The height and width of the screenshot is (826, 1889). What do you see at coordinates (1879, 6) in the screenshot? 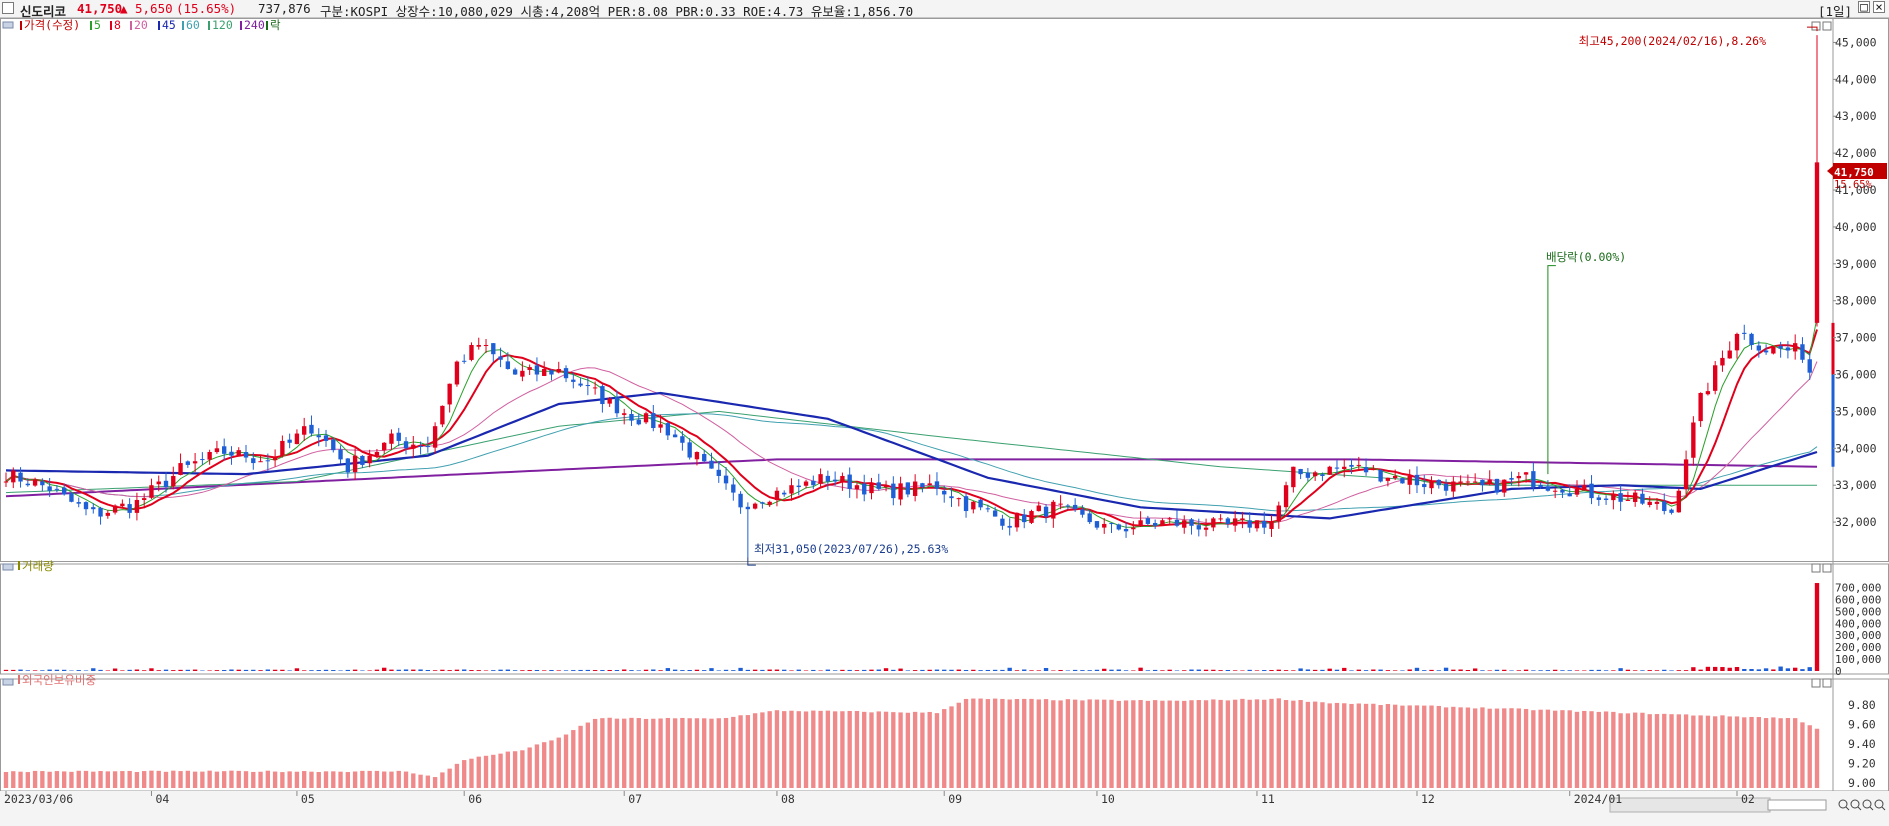
I see `close-window-icon: ×` at bounding box center [1879, 6].